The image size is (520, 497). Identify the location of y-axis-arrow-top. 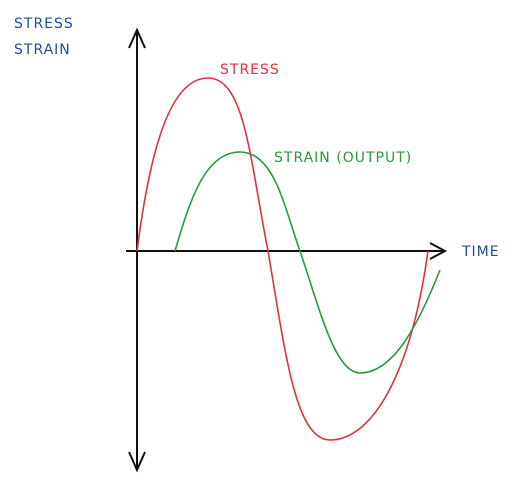
(137, 38).